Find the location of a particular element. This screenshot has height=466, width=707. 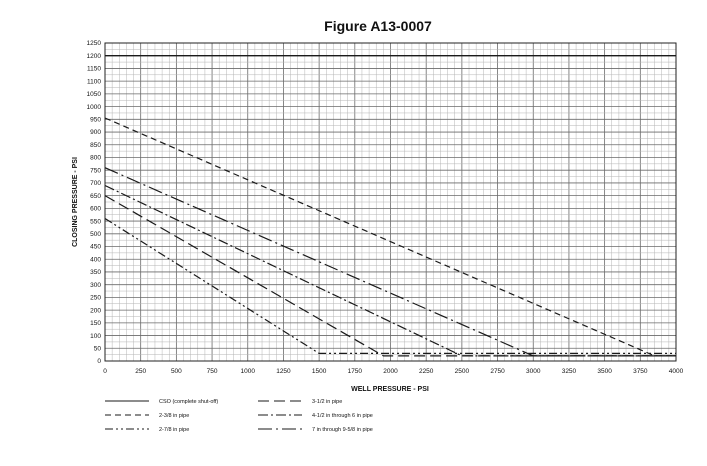

x-tick-label: 1250 is located at coordinates (283, 371).